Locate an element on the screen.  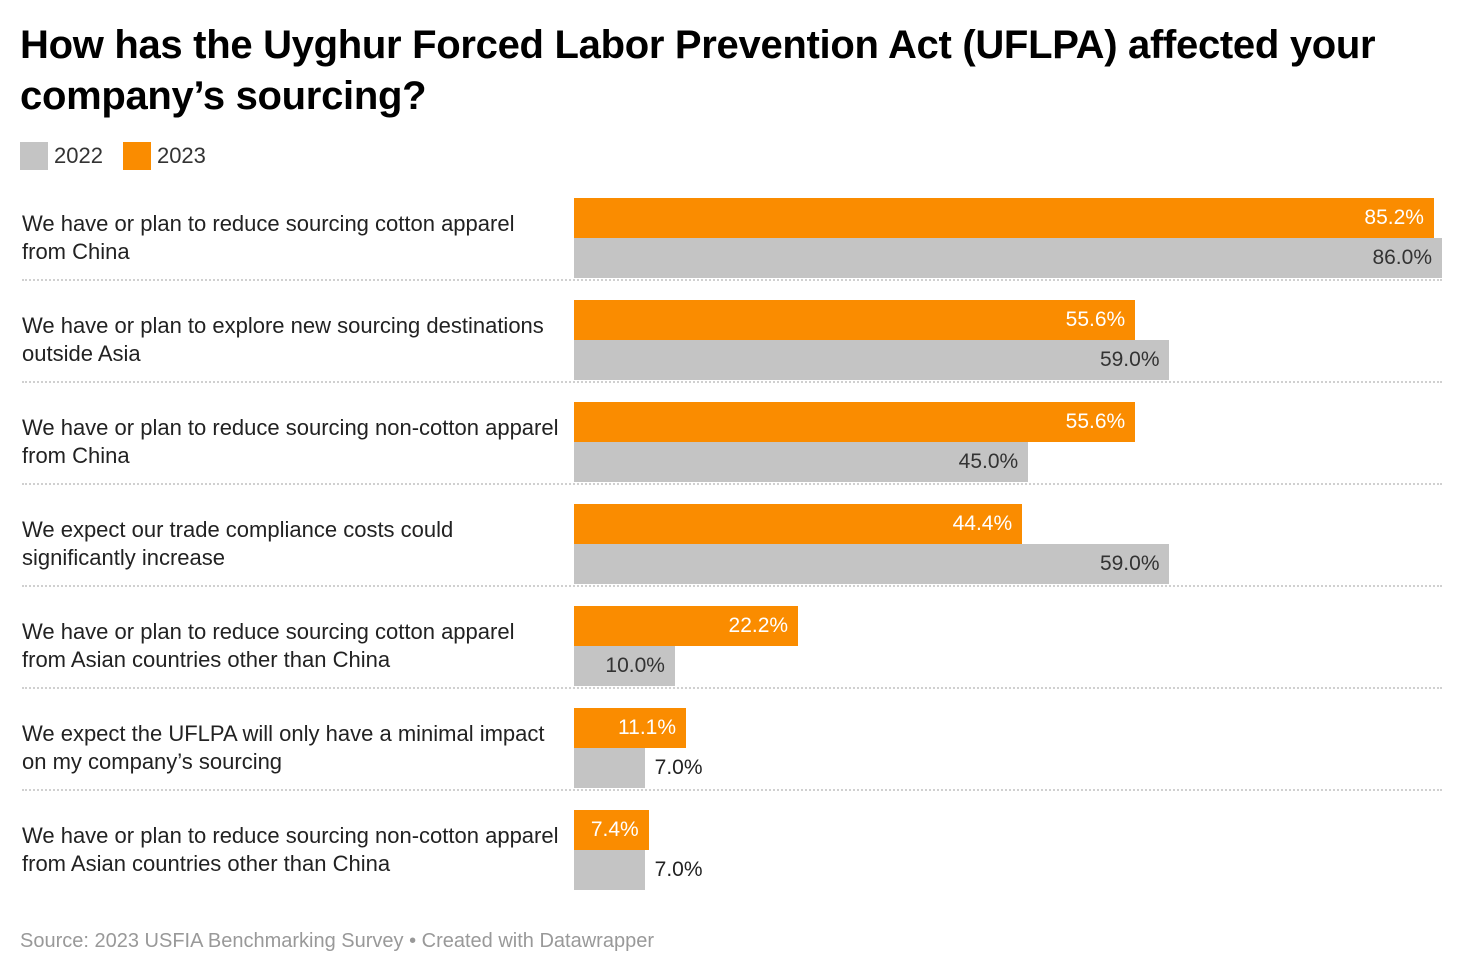
legend-item-2022: 2022 is located at coordinates (61, 156).